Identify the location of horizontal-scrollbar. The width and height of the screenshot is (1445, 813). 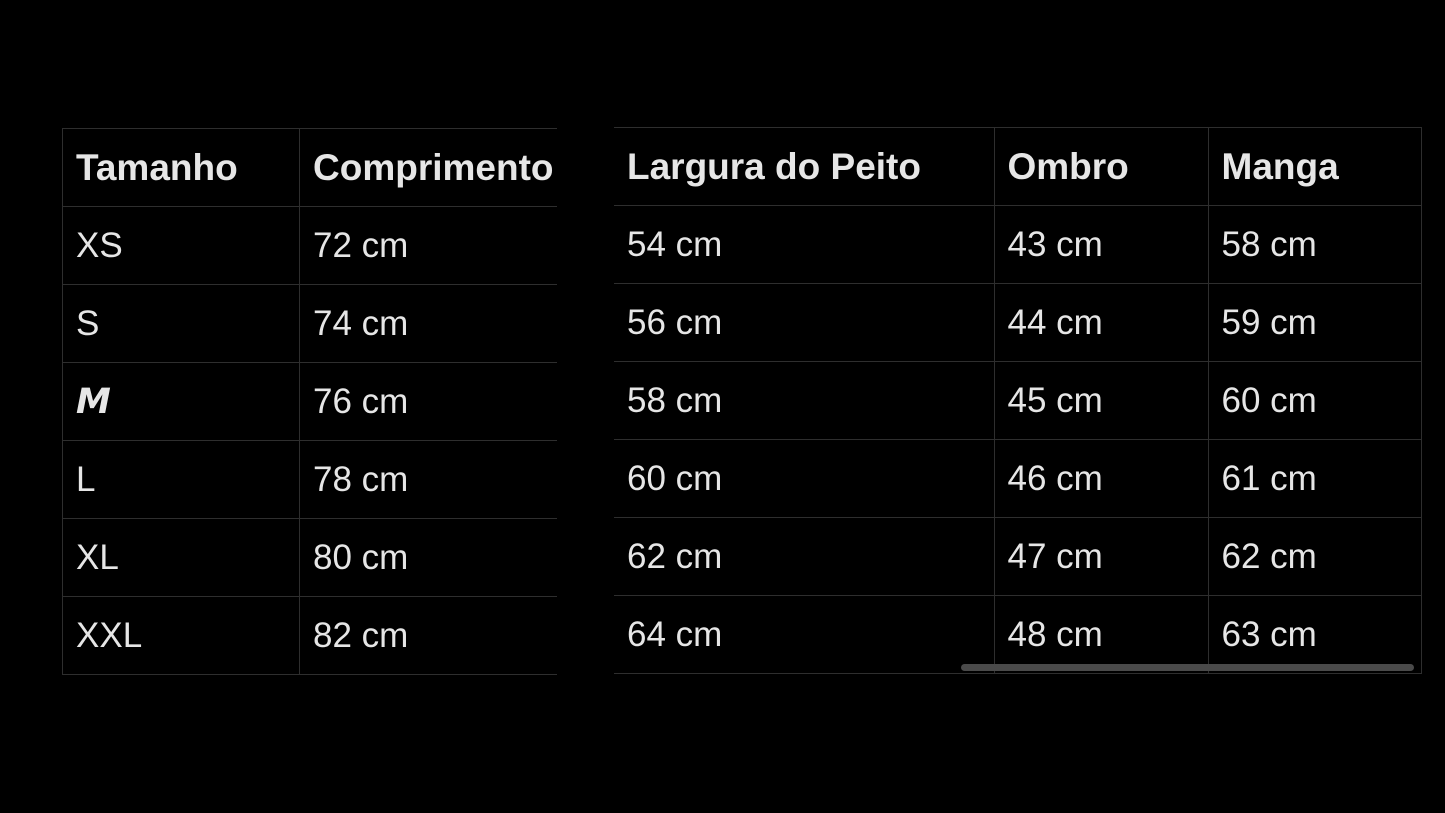
(1187, 667).